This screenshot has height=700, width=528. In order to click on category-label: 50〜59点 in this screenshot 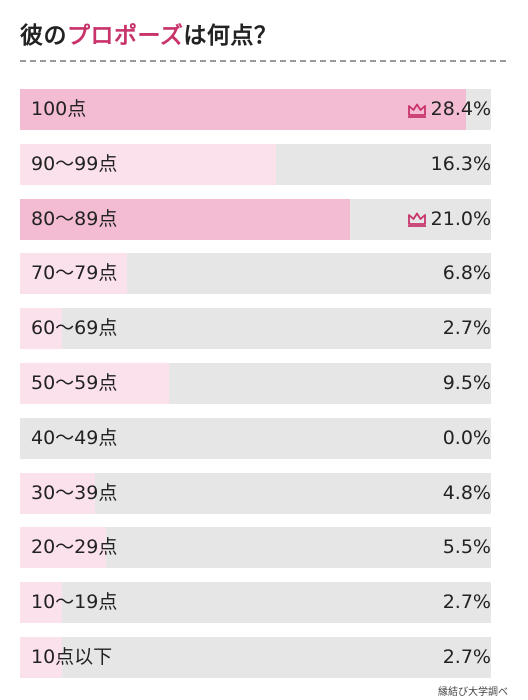, I will do `click(74, 382)`.